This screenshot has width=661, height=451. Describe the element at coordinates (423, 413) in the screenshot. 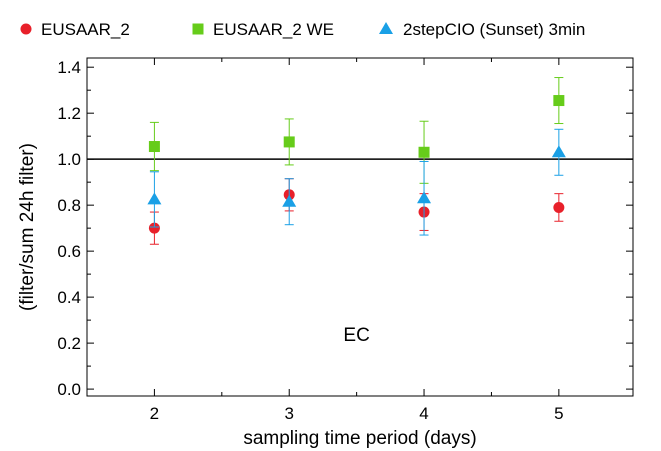

I see `x-tick-label: 4` at that location.